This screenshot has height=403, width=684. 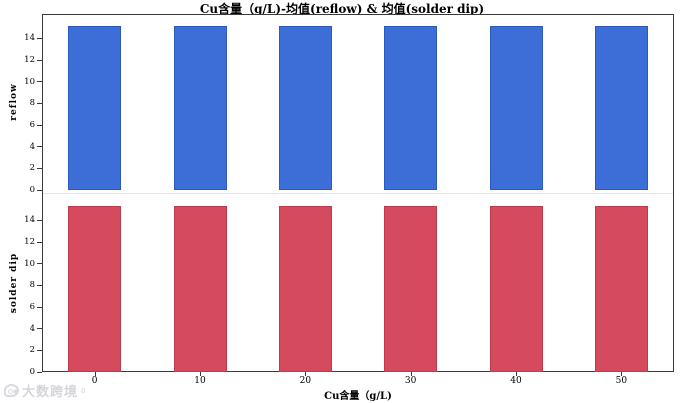 I want to click on x-tick-label: 0, so click(x=94, y=381).